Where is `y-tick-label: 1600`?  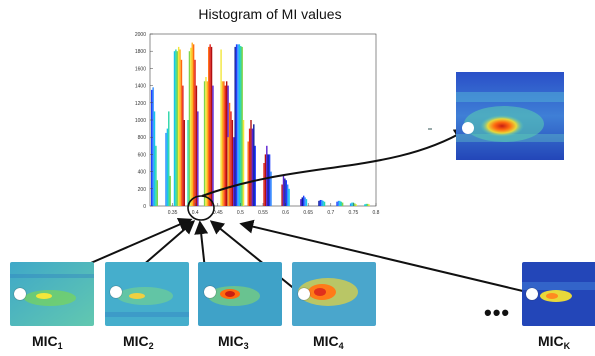
y-tick-label: 1600 is located at coordinates (140, 69).